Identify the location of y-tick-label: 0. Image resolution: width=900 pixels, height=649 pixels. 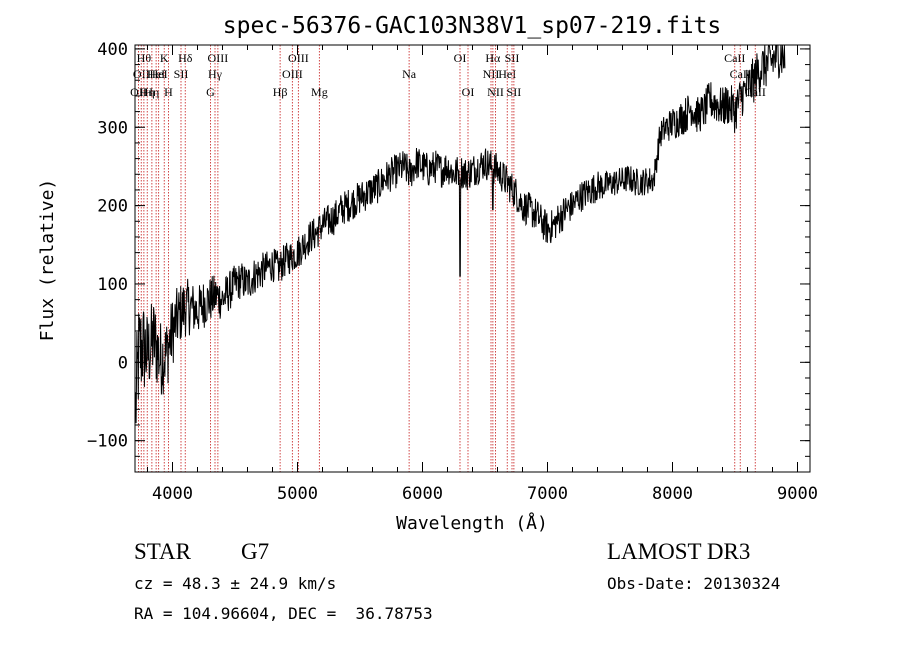
(123, 363).